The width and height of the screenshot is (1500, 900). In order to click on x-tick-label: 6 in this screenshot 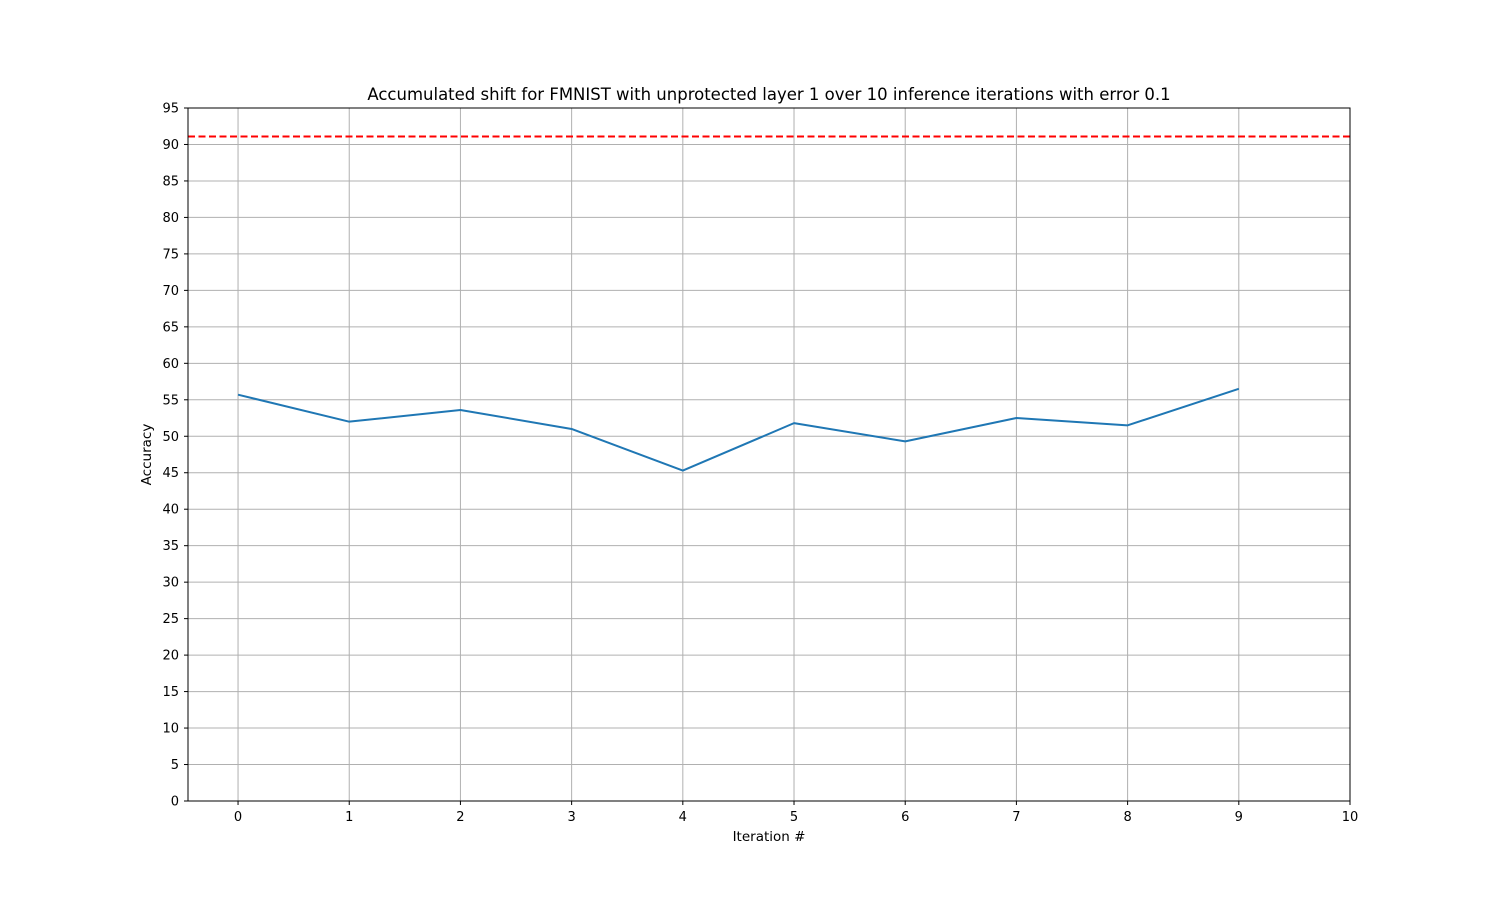, I will do `click(905, 817)`.